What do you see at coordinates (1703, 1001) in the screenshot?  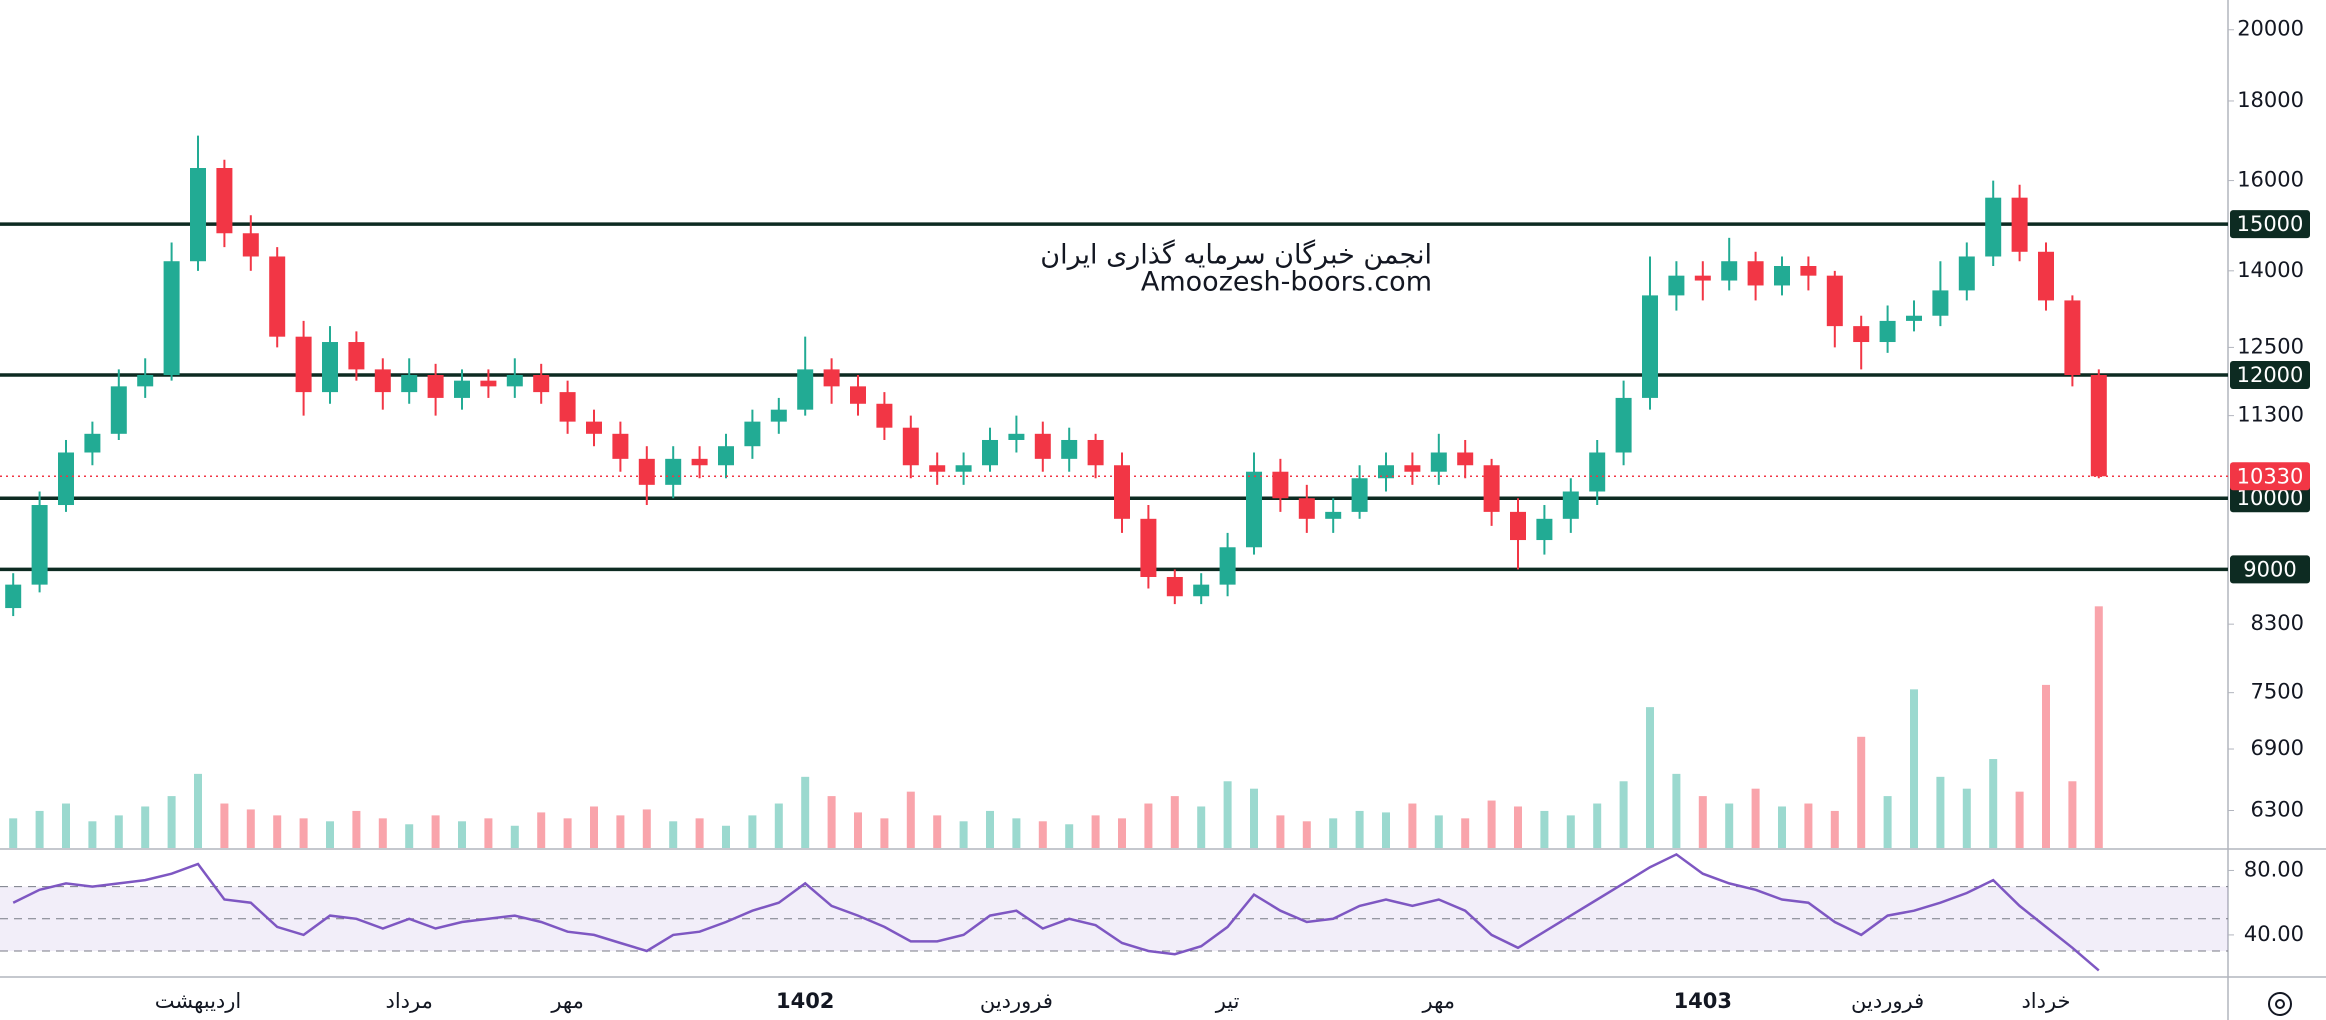 I see `x-tick-label: 1403` at bounding box center [1703, 1001].